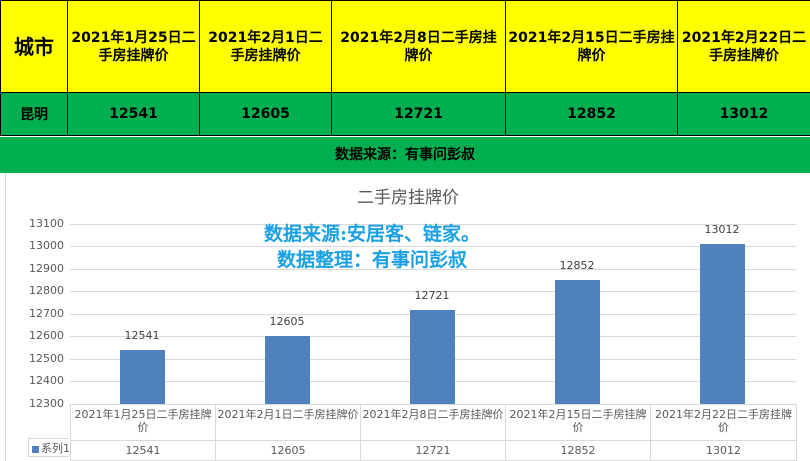 This screenshot has width=810, height=461. I want to click on data-label: 12721, so click(432, 295).